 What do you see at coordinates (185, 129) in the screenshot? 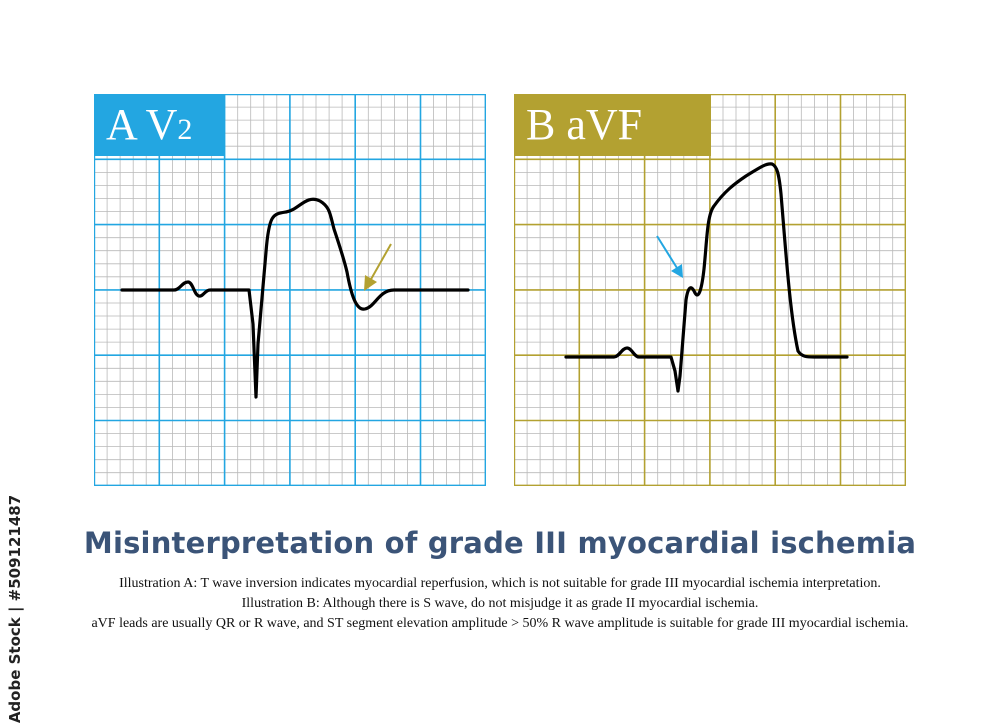
I see `panel-a-lead-subscript: 2` at bounding box center [185, 129].